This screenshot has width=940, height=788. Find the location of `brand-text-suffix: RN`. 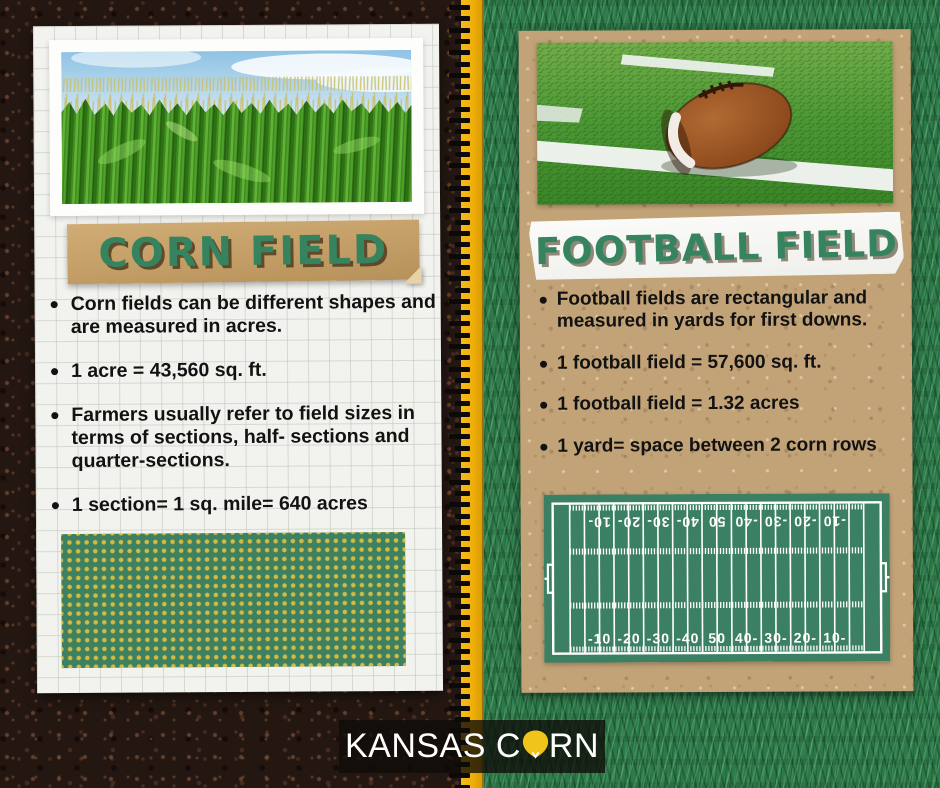

brand-text-suffix: RN is located at coordinates (574, 746).